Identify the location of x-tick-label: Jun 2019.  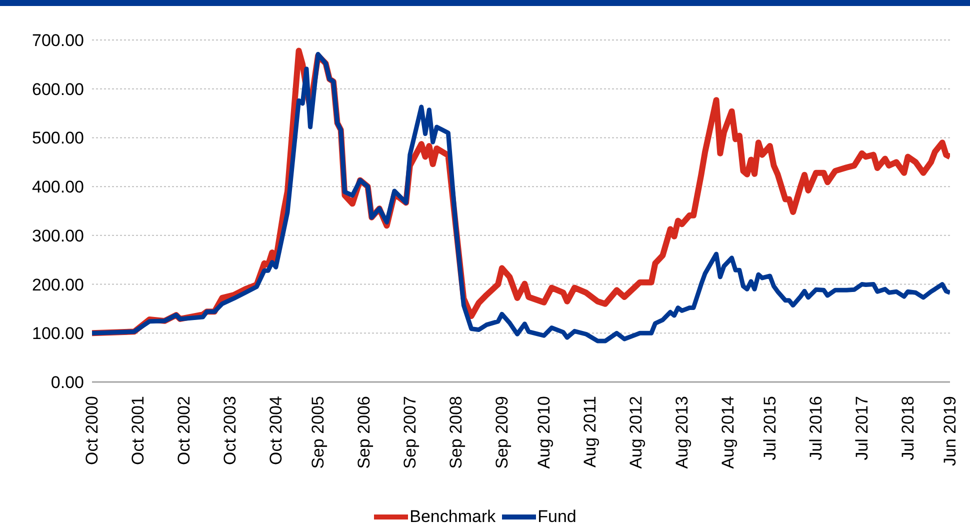
(950, 431).